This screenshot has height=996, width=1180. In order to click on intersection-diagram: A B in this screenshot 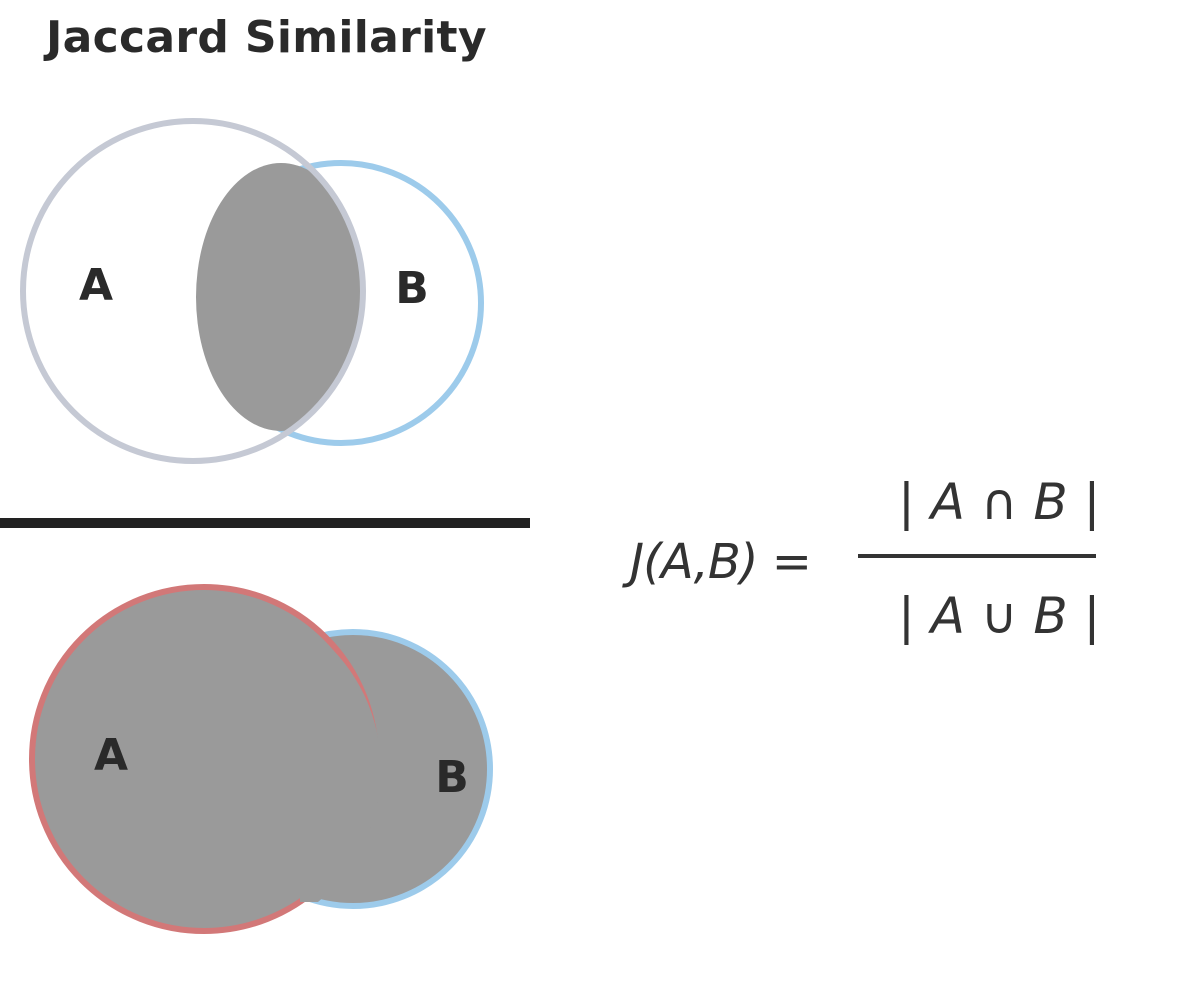, I will do `click(252, 291)`.